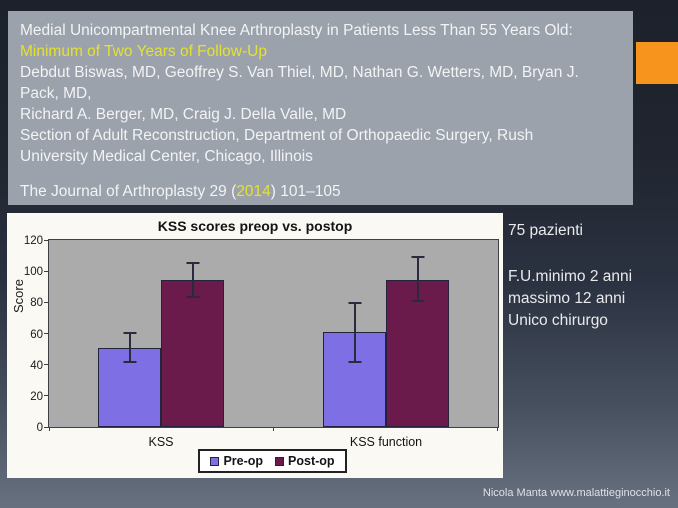  What do you see at coordinates (570, 276) in the screenshot?
I see `note-followup-min: F.U.minimo 2 anni` at bounding box center [570, 276].